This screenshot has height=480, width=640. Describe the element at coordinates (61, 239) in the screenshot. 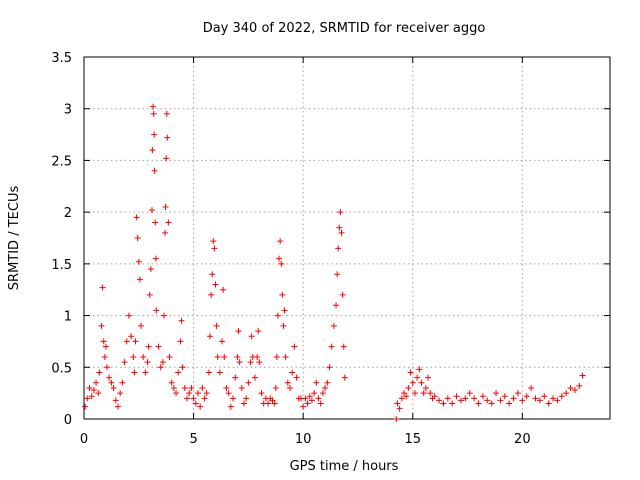

I see `y-tick-labels: 0 0.5 1 1.5 2 2.5 3 3.5` at that location.